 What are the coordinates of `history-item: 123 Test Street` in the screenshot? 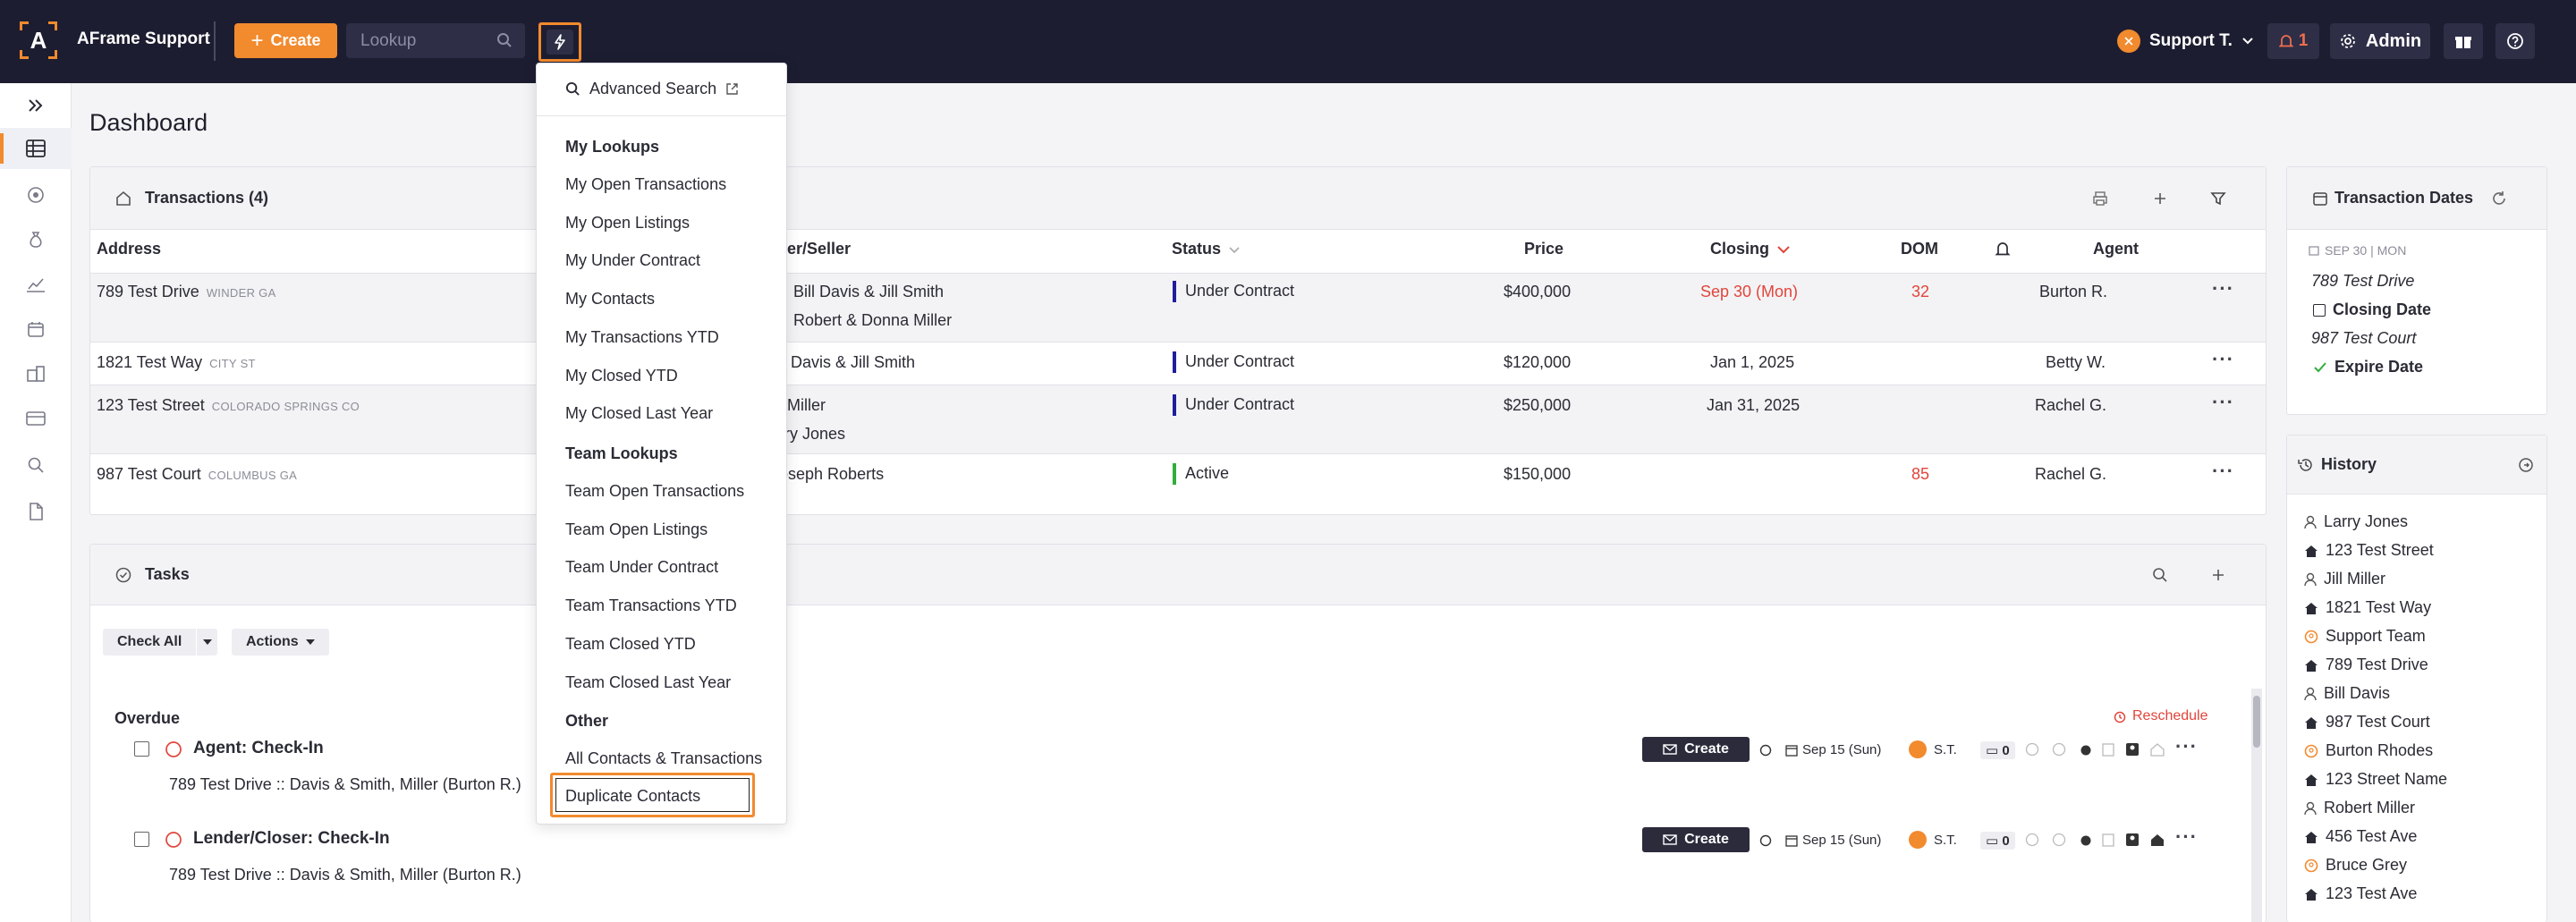 It's located at (2369, 550).